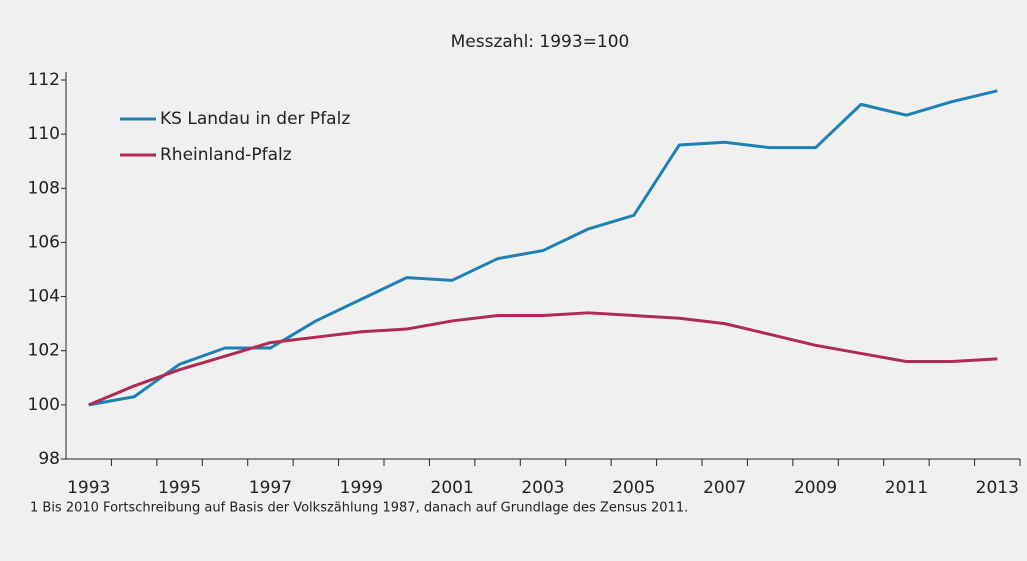 This screenshot has height=561, width=1027. What do you see at coordinates (724, 488) in the screenshot?
I see `x-tick-label: 2007` at bounding box center [724, 488].